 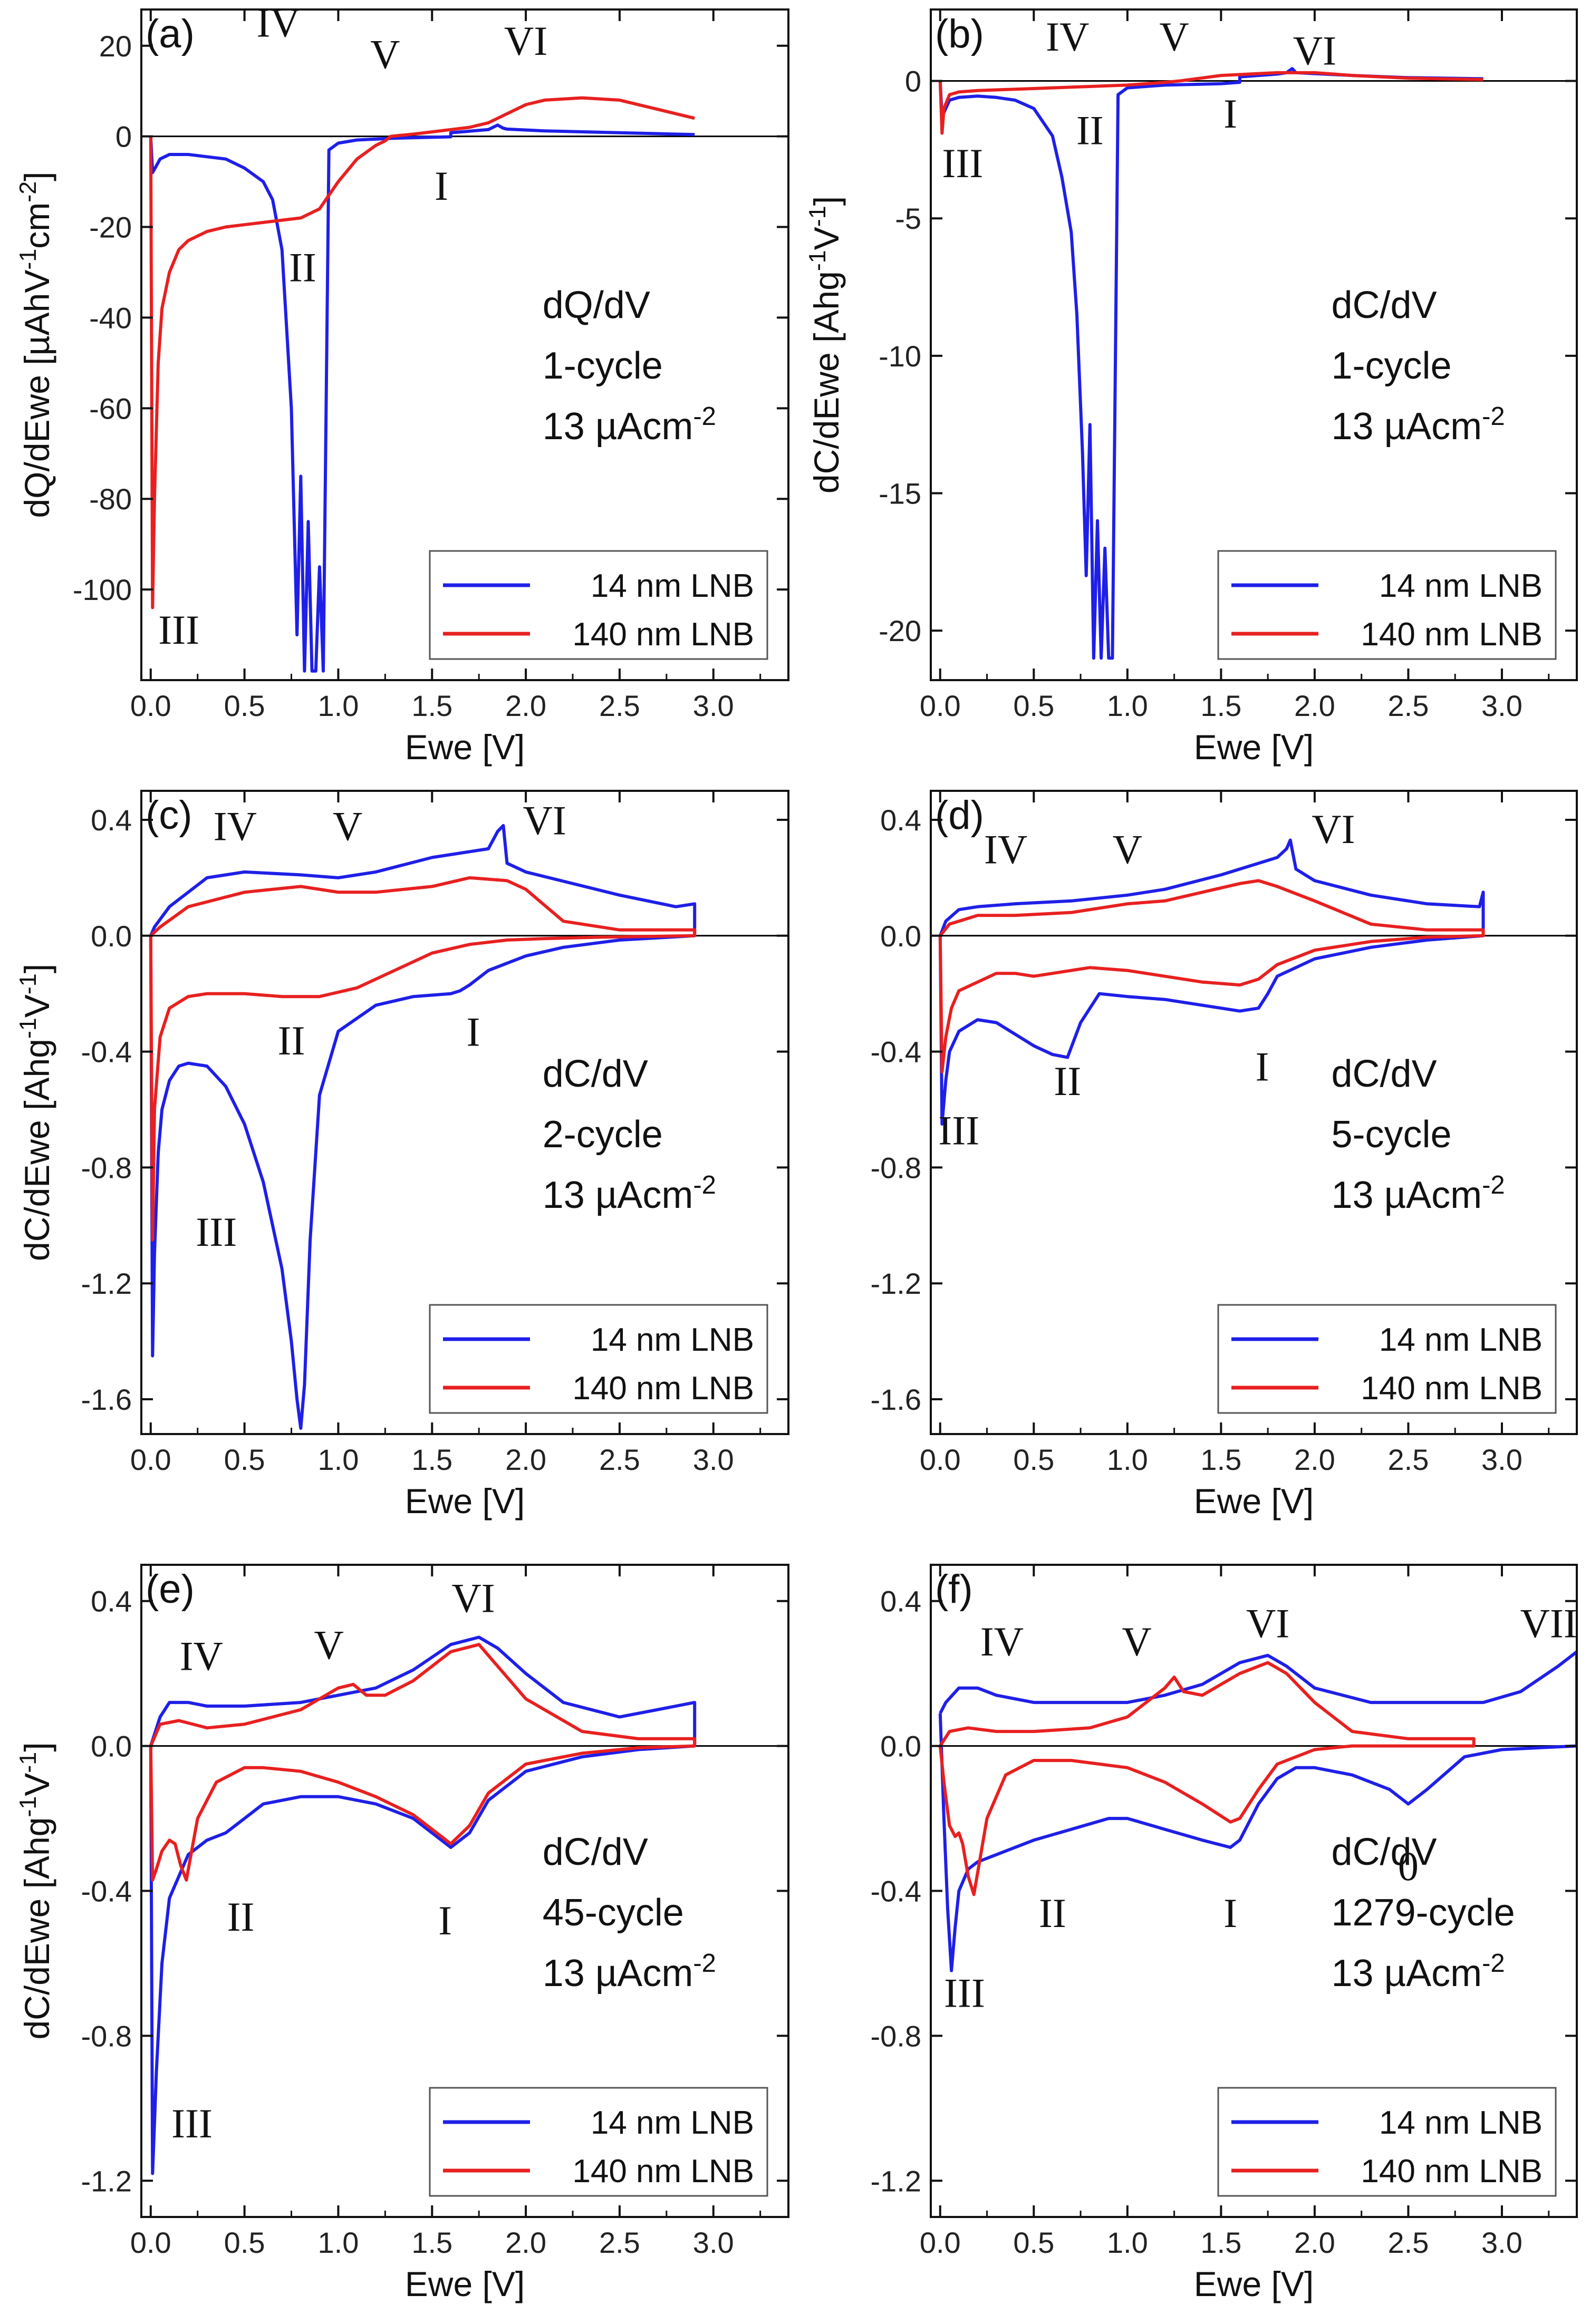 What do you see at coordinates (110, 408) in the screenshot?
I see `y-tick-label: -60` at bounding box center [110, 408].